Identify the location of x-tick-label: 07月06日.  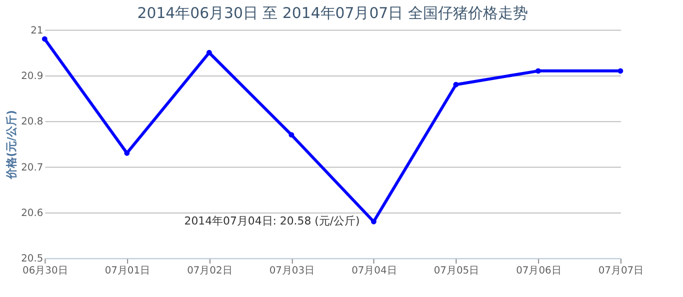
(539, 271).